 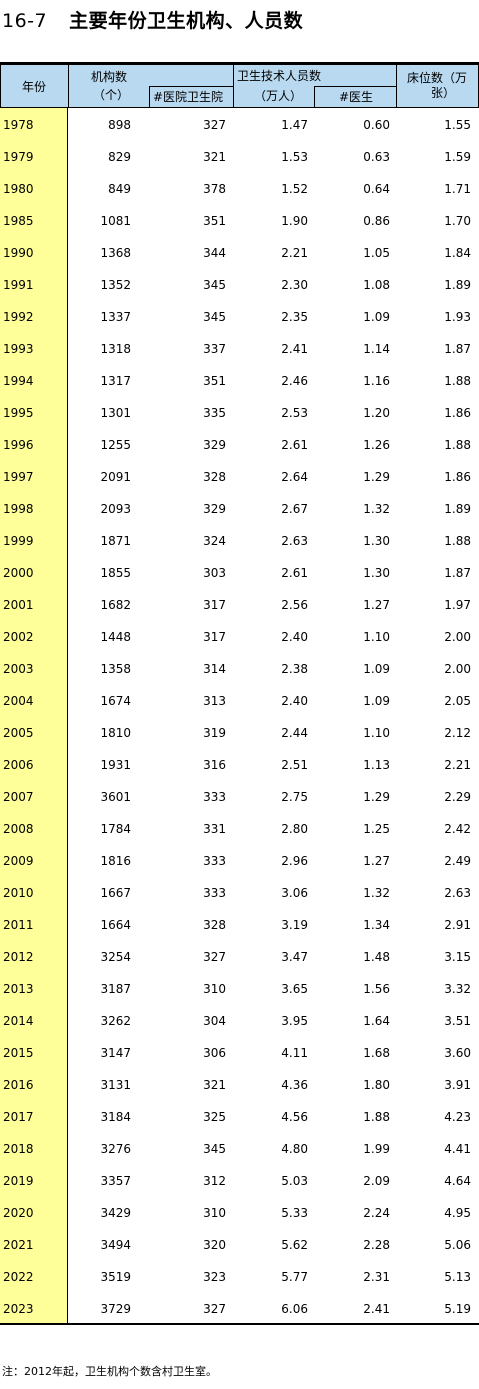 I want to click on hospitals-cell: 378, so click(x=214, y=189).